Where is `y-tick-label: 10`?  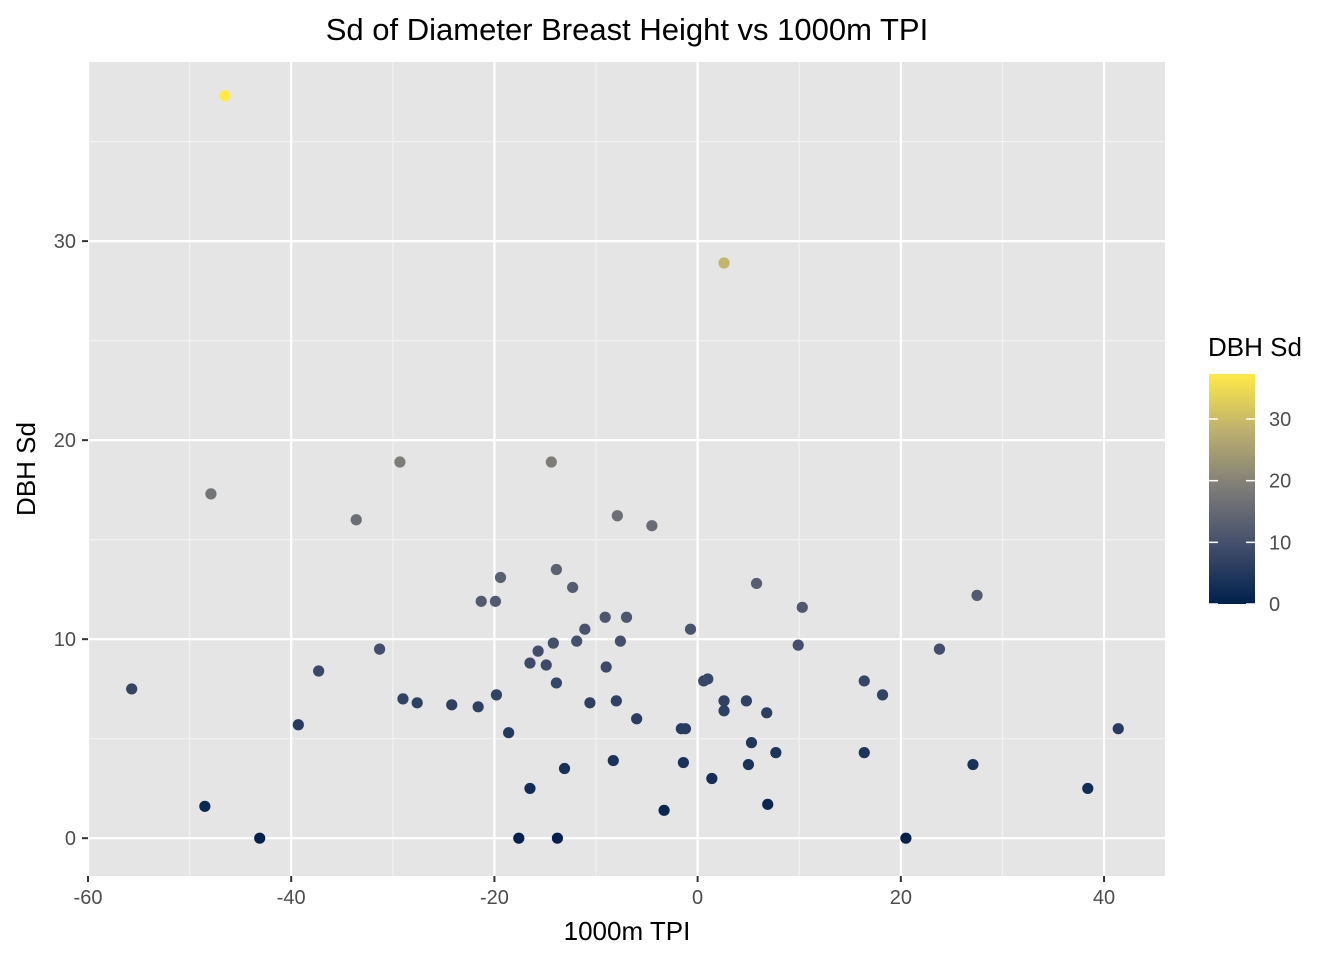
y-tick-label: 10 is located at coordinates (65, 640).